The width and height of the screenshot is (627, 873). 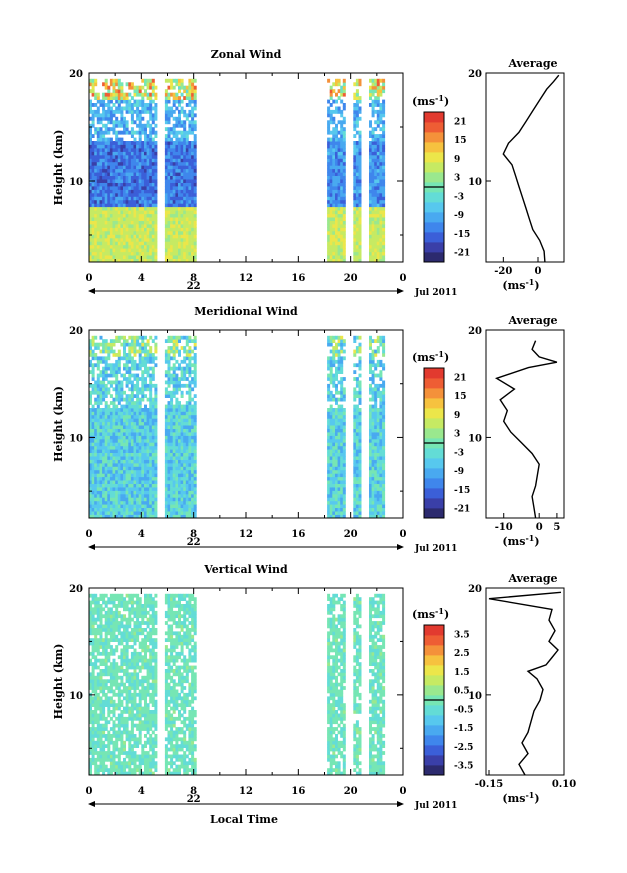 I want to click on heatmap-cells, so click(x=237, y=427).